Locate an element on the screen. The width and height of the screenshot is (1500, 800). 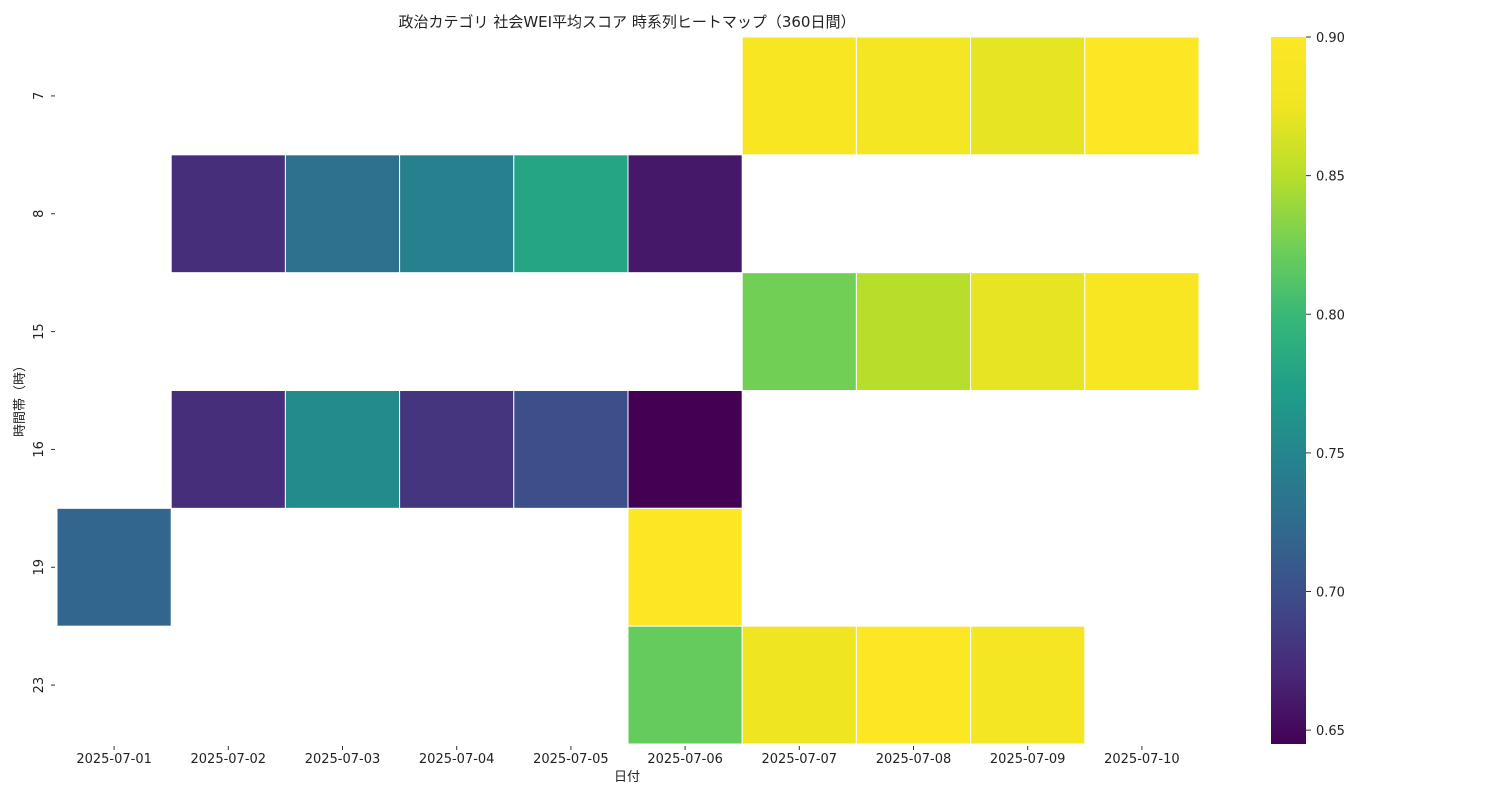
colorbar-gradient is located at coordinates (1288, 390).